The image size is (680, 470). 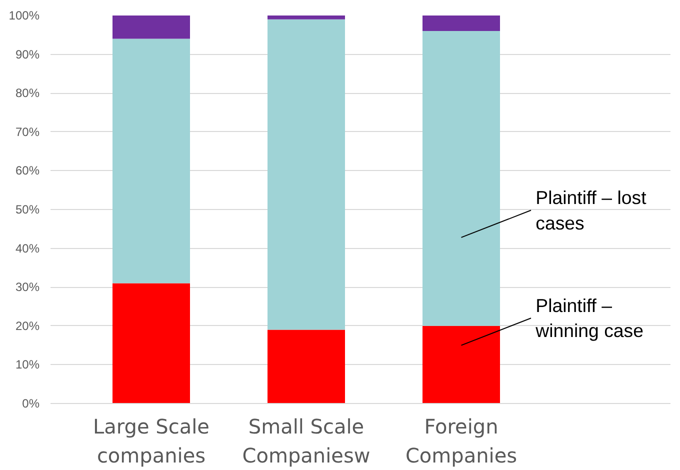 I want to click on y-tick-label: 80%, so click(x=27, y=93).